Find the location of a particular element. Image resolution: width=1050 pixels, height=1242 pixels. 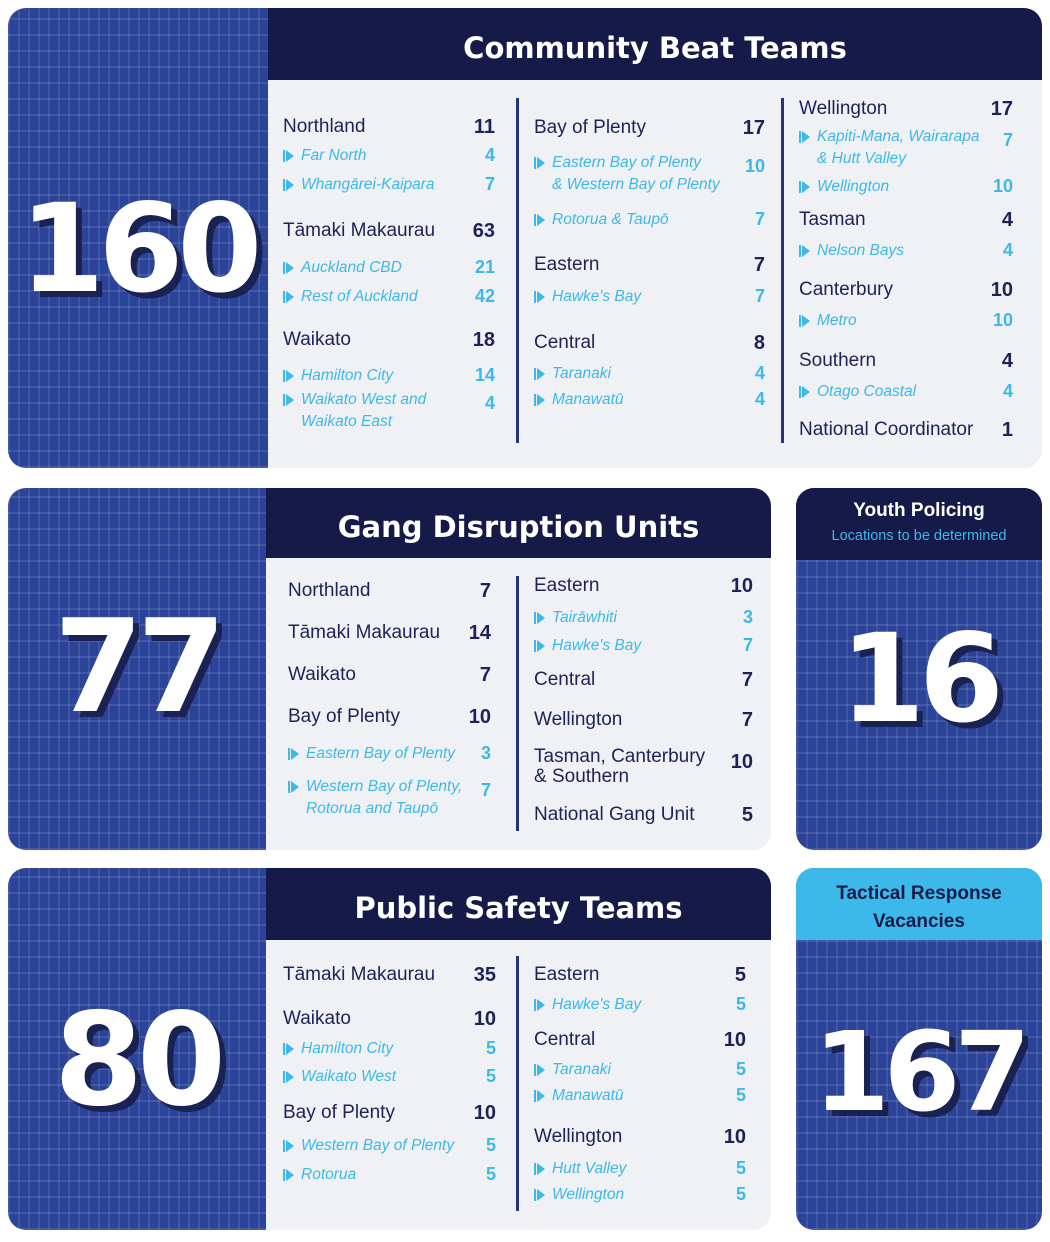

region-row-tasman: Tasman 4 is located at coordinates (906, 222).